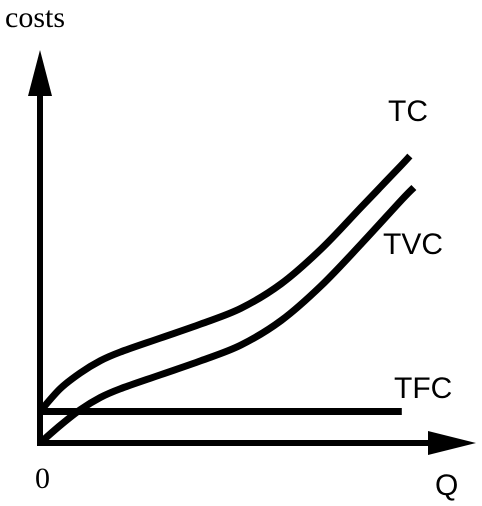 This screenshot has height=506, width=482. Describe the element at coordinates (423, 388) in the screenshot. I see `series-label-tfc: TFC` at that location.